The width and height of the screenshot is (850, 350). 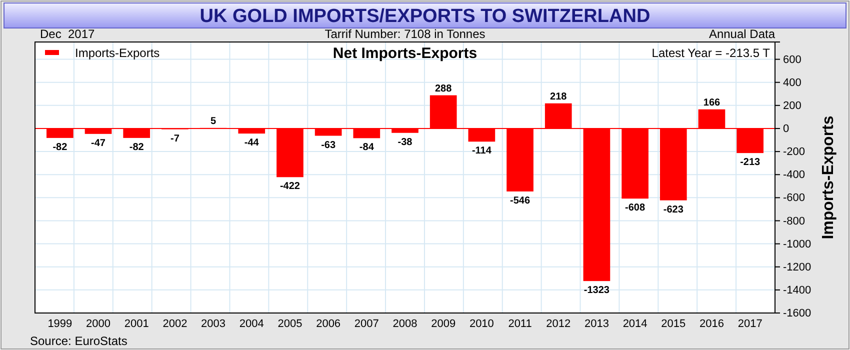 I want to click on y-tick-label: -400, so click(x=794, y=175).